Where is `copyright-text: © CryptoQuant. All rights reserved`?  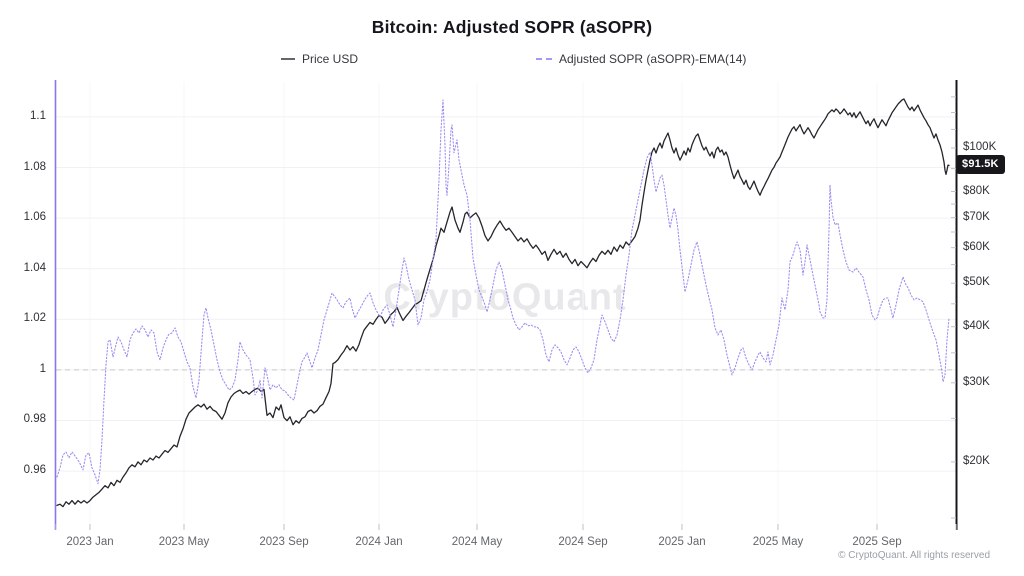
copyright-text: © CryptoQuant. All rights reserved is located at coordinates (914, 555).